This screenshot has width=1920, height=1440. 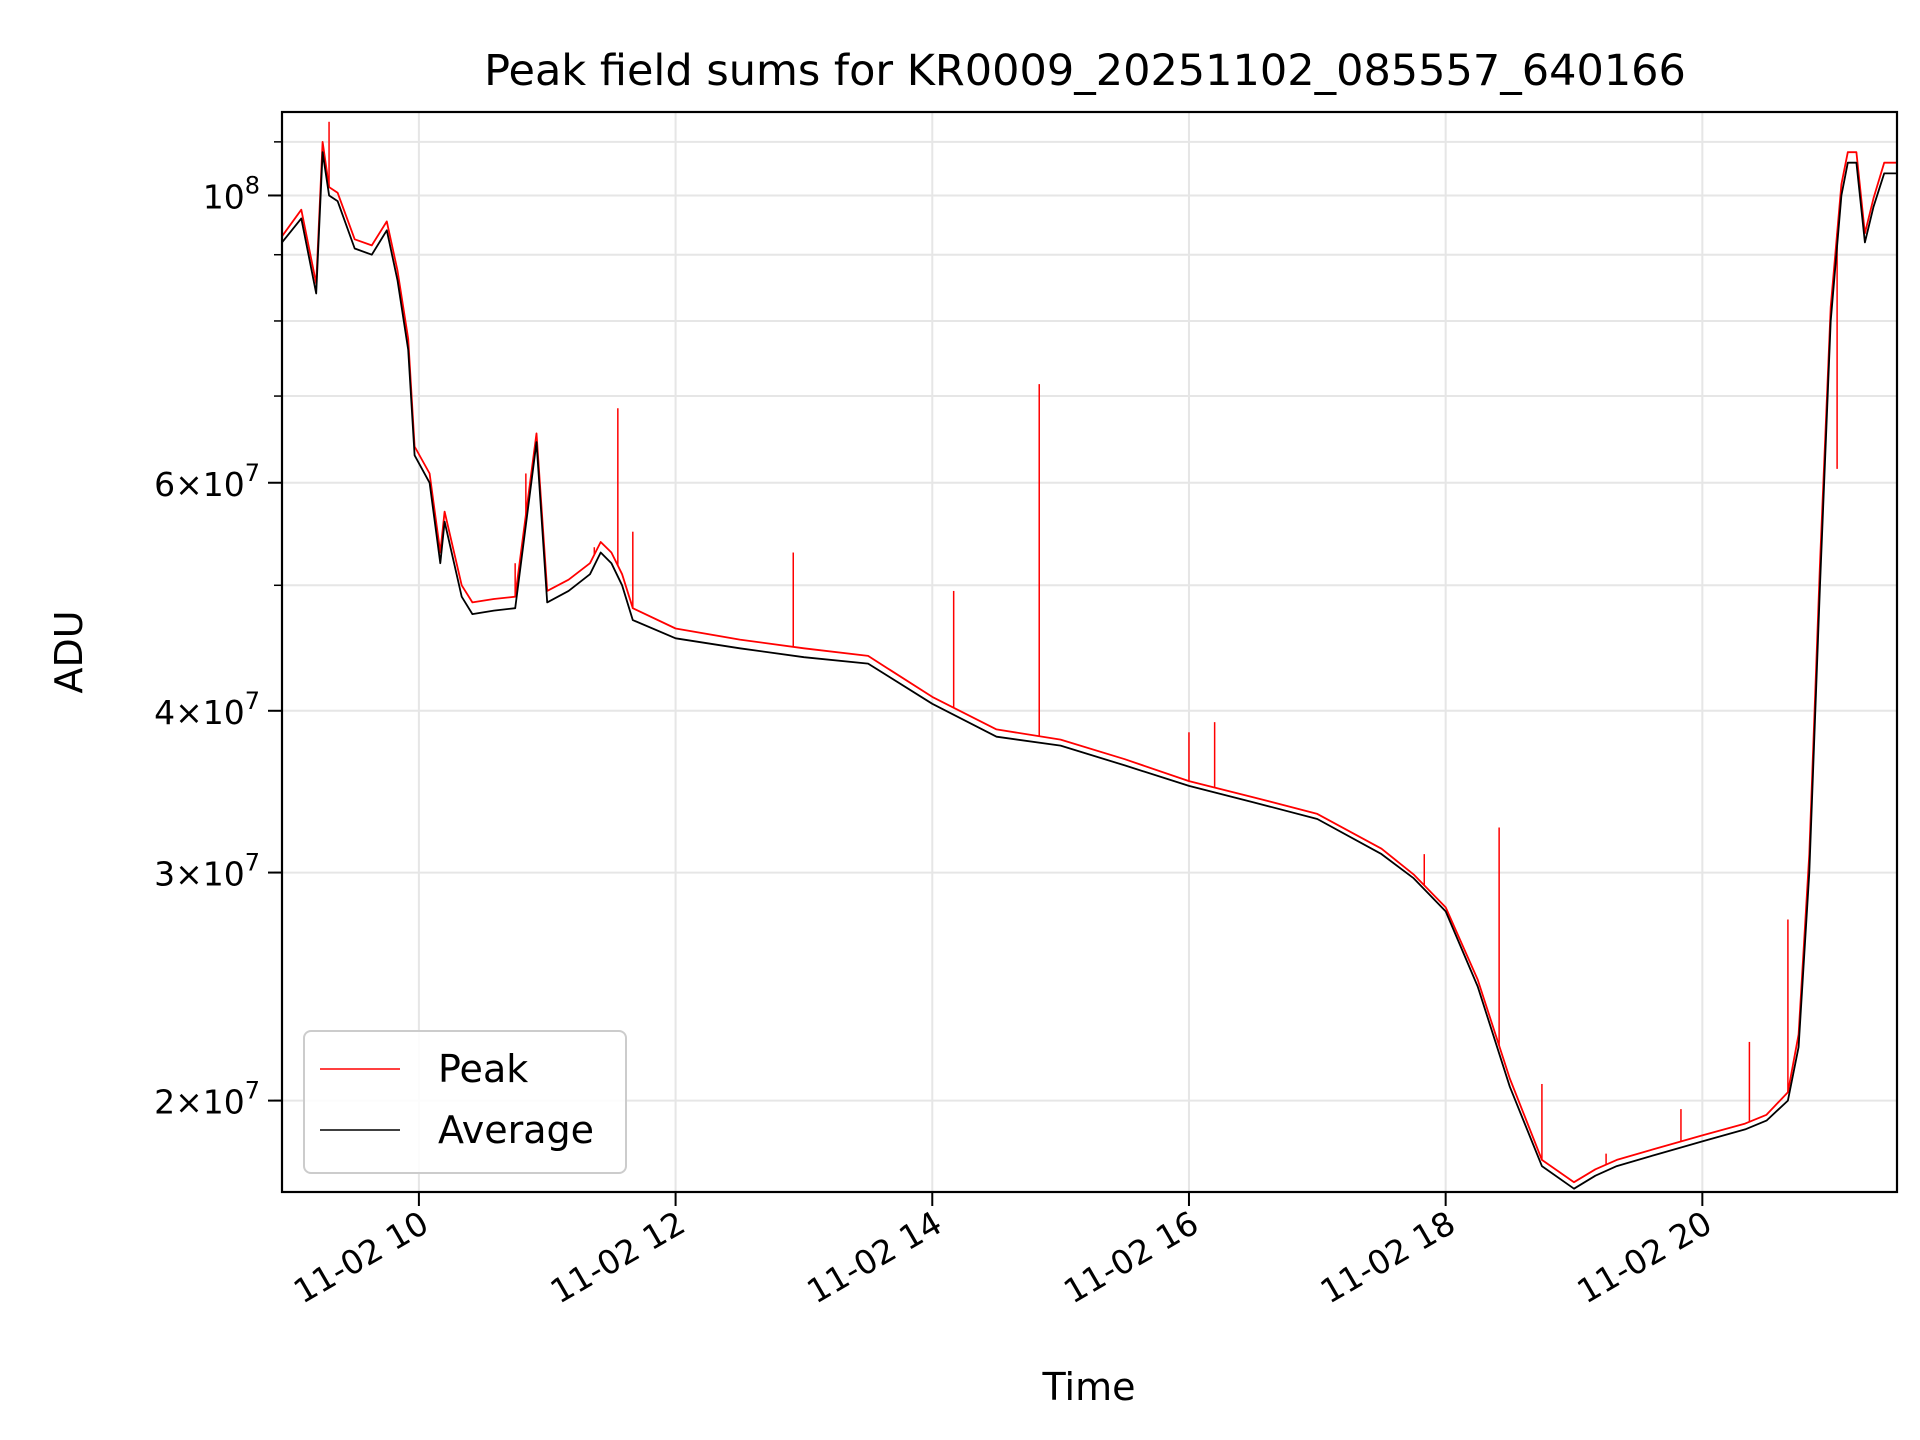 I want to click on y-tick-label: 108, so click(x=231, y=193).